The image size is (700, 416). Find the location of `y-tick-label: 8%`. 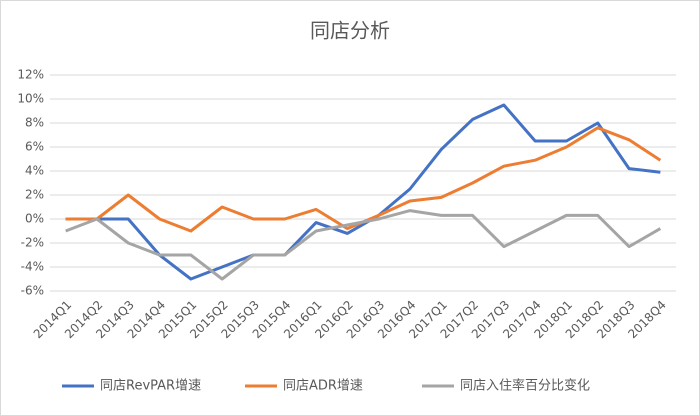

y-tick-label: 8% is located at coordinates (34, 123).